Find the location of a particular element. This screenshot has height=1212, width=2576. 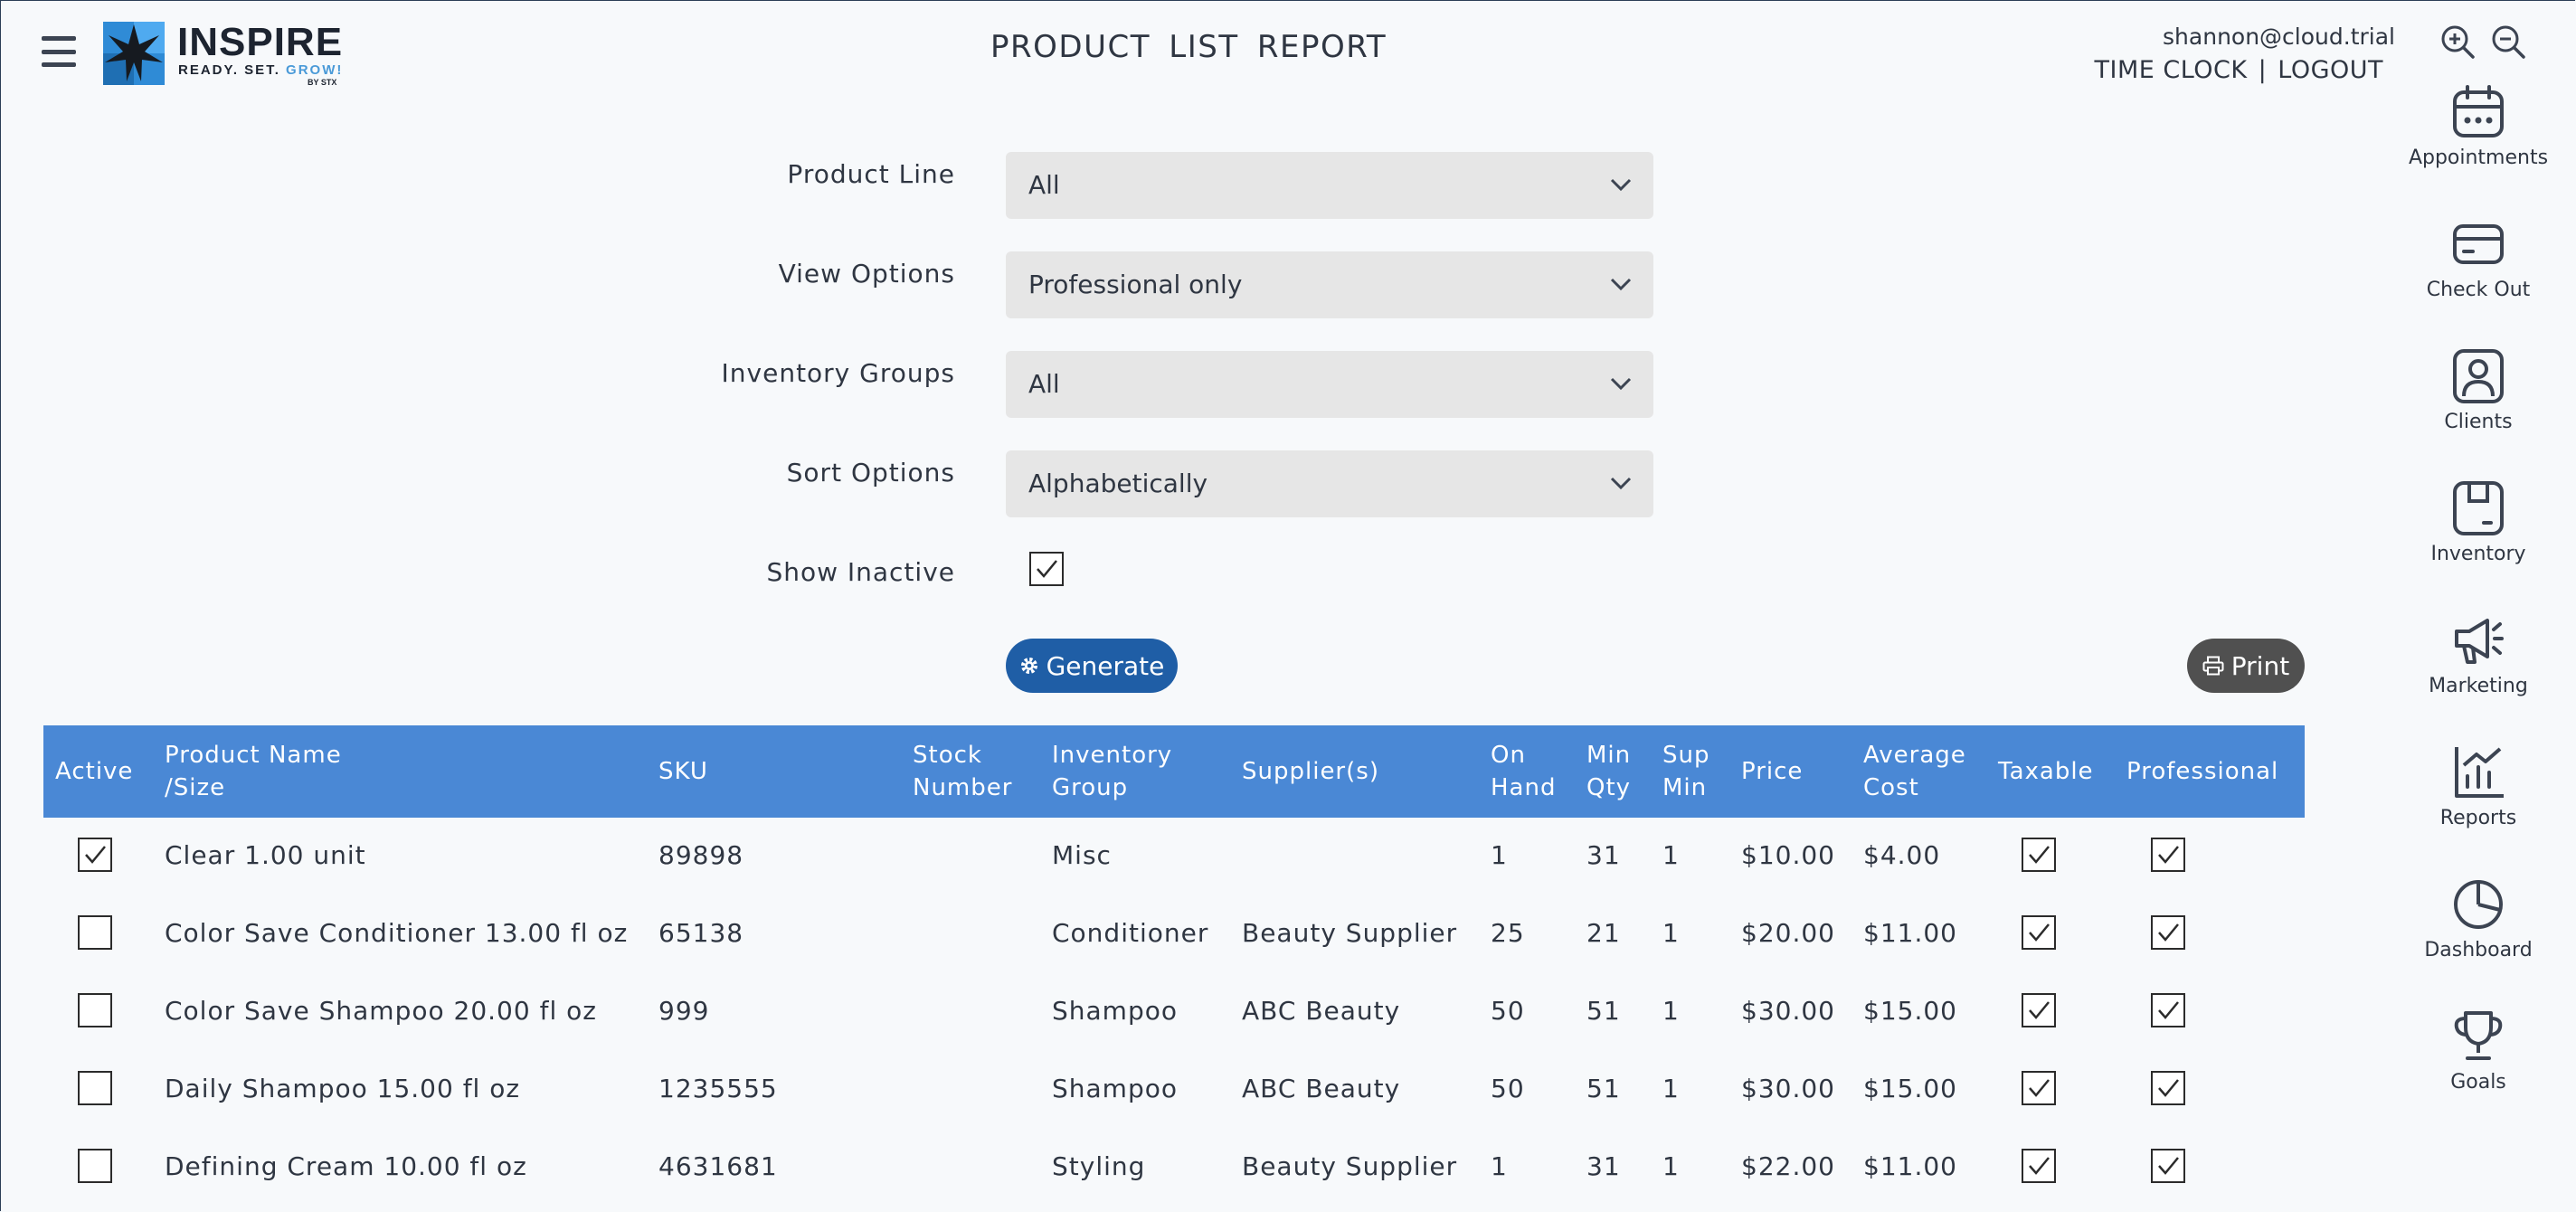

col-active: Active is located at coordinates (94, 771).